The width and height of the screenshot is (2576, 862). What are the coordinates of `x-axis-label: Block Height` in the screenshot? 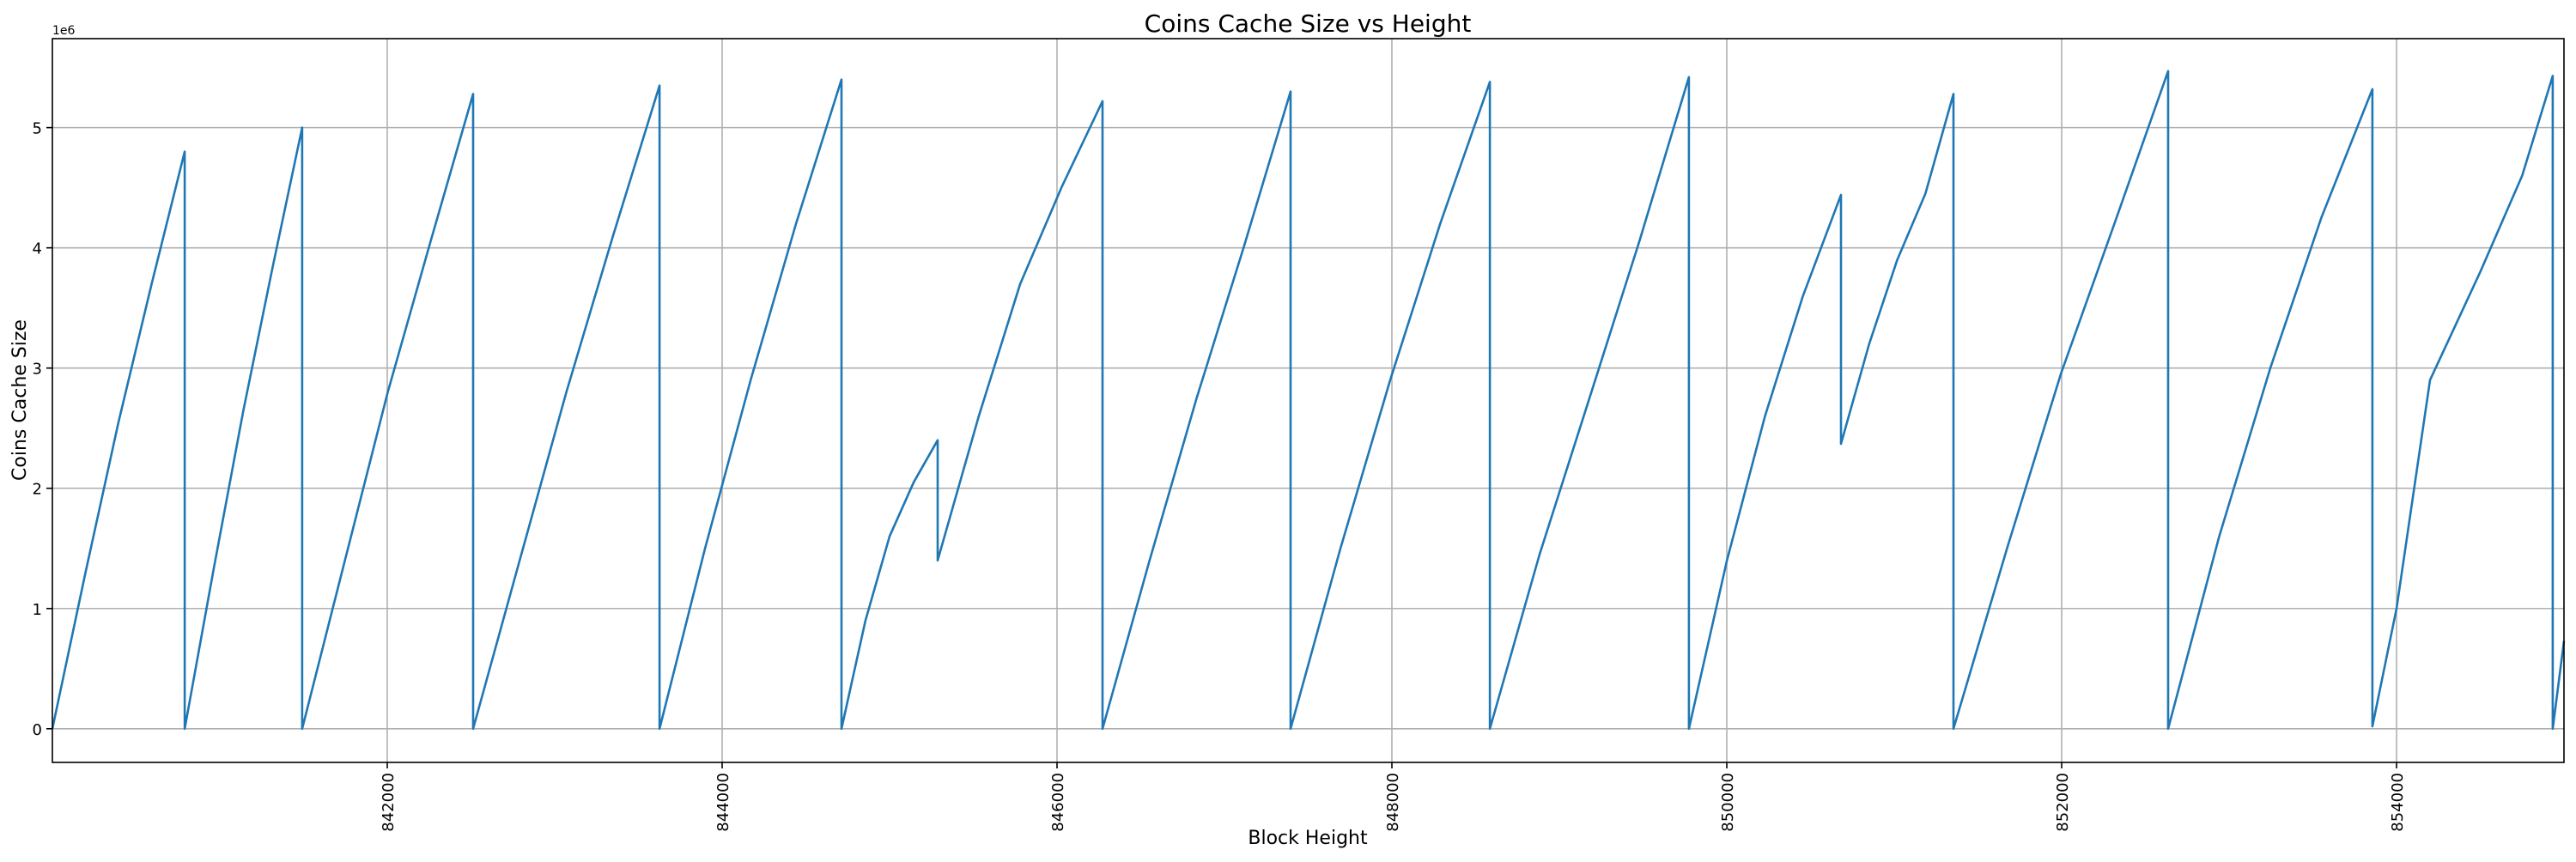 It's located at (1308, 838).